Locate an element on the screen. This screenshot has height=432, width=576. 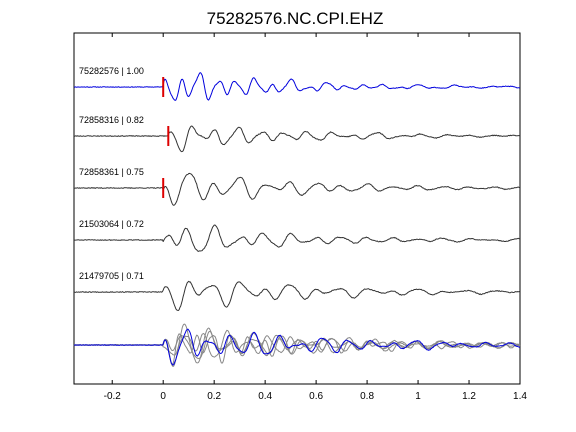
x-tick-label: 0.6 is located at coordinates (316, 396).